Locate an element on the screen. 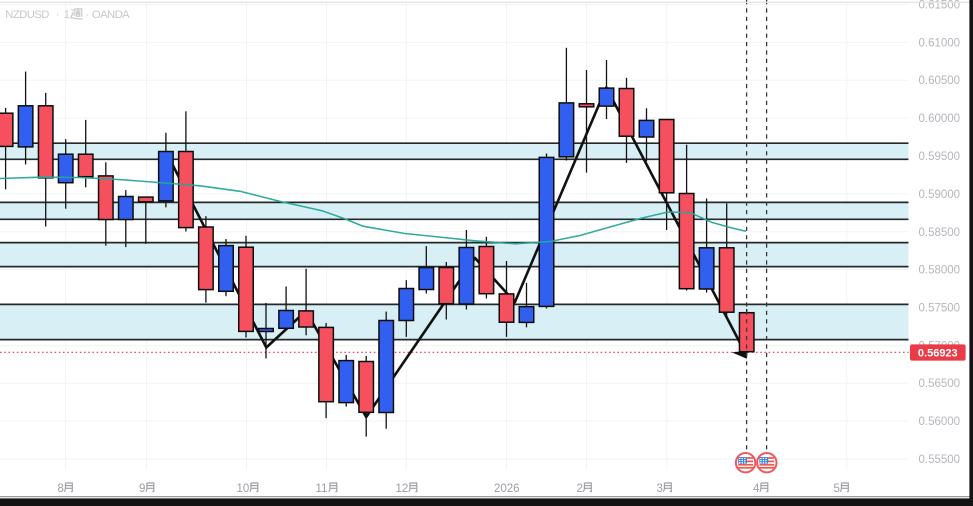  svg-text: 0.56923 is located at coordinates (938, 354).